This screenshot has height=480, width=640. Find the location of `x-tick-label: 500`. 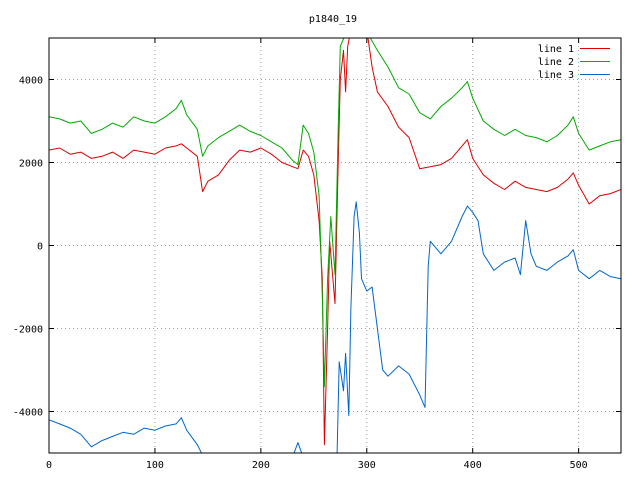

x-tick-label: 500 is located at coordinates (579, 465).